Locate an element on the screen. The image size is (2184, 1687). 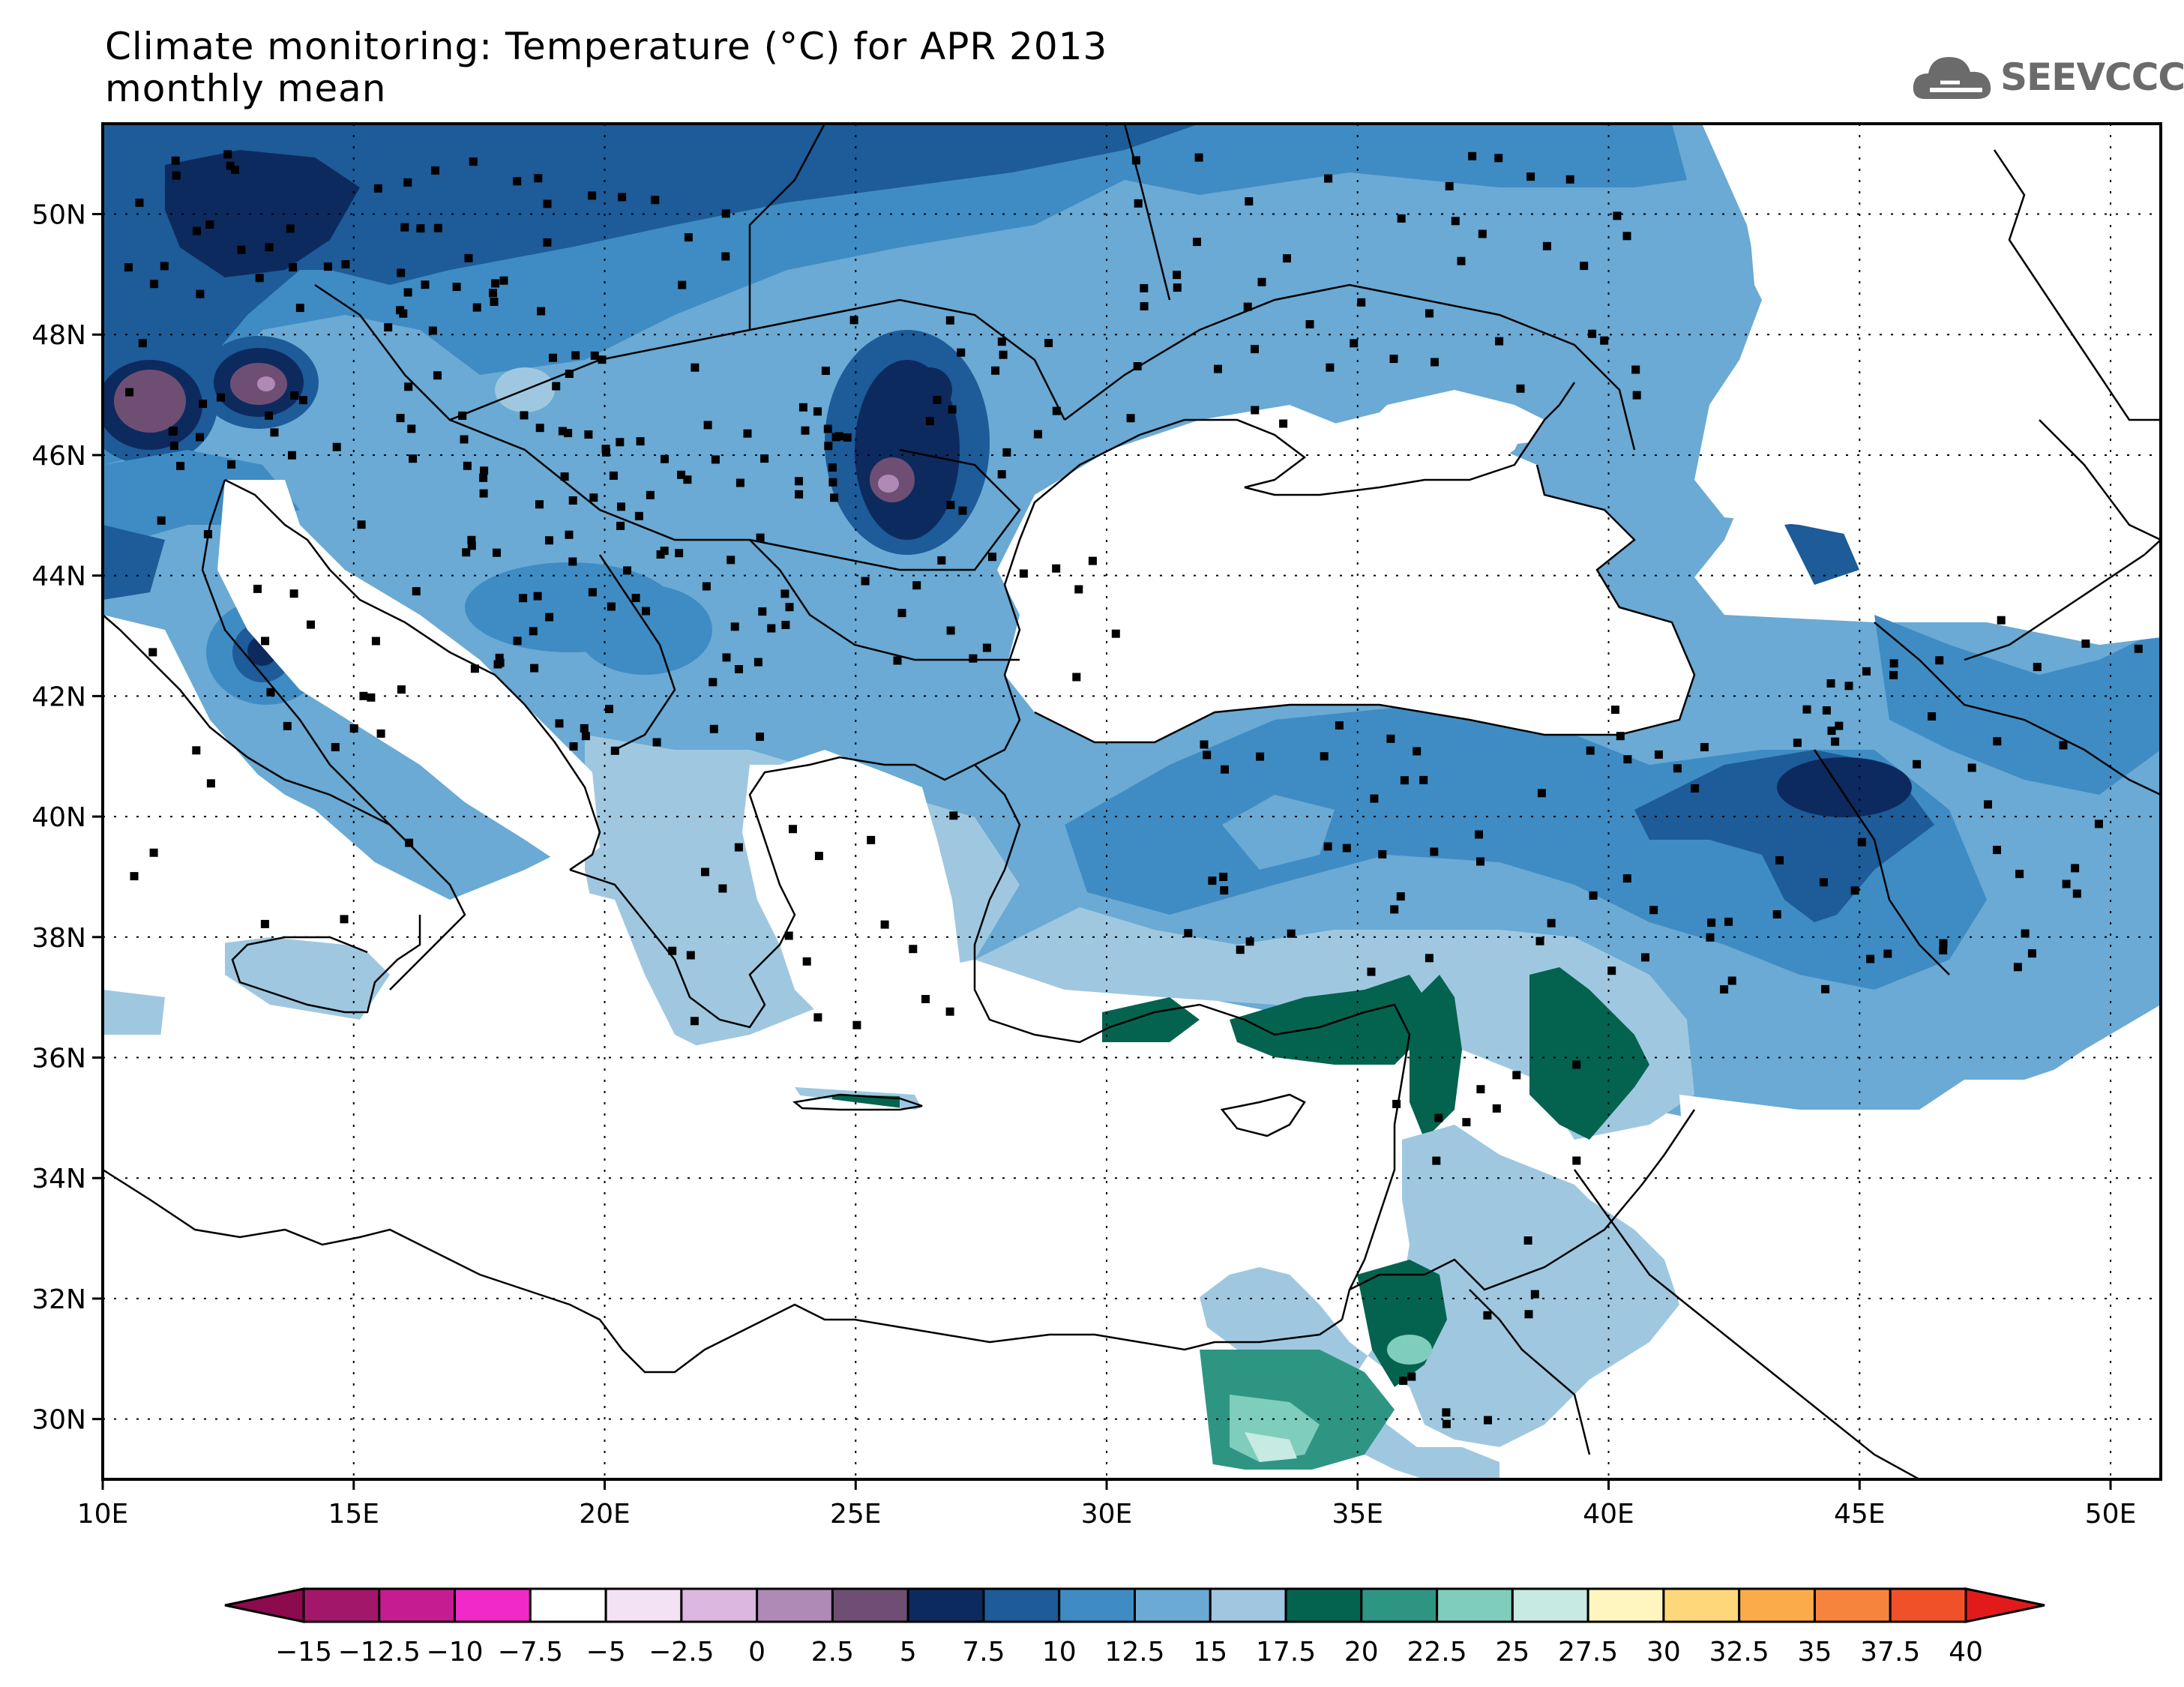
colorbar-label: 40 is located at coordinates (1966, 1652).